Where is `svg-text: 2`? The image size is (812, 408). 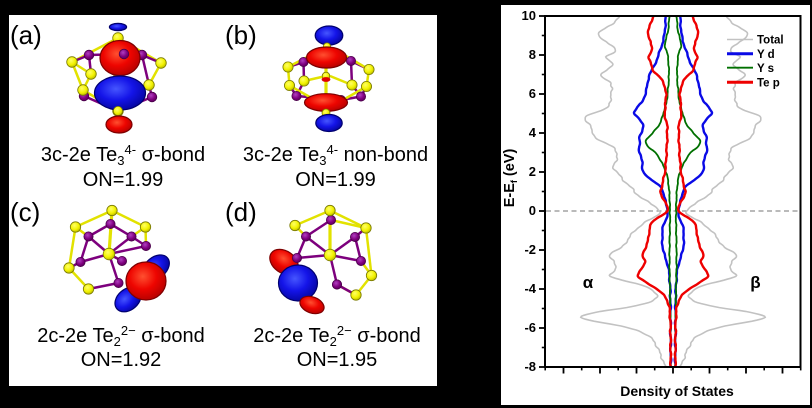 svg-text: 2 is located at coordinates (532, 171).